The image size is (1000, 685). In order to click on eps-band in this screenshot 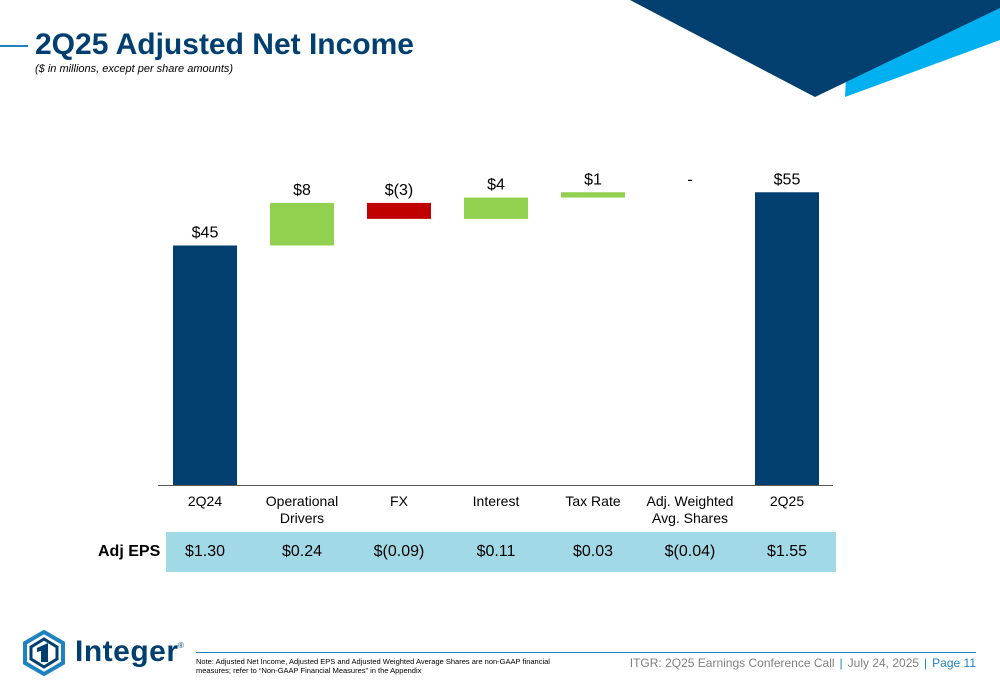, I will do `click(501, 552)`.